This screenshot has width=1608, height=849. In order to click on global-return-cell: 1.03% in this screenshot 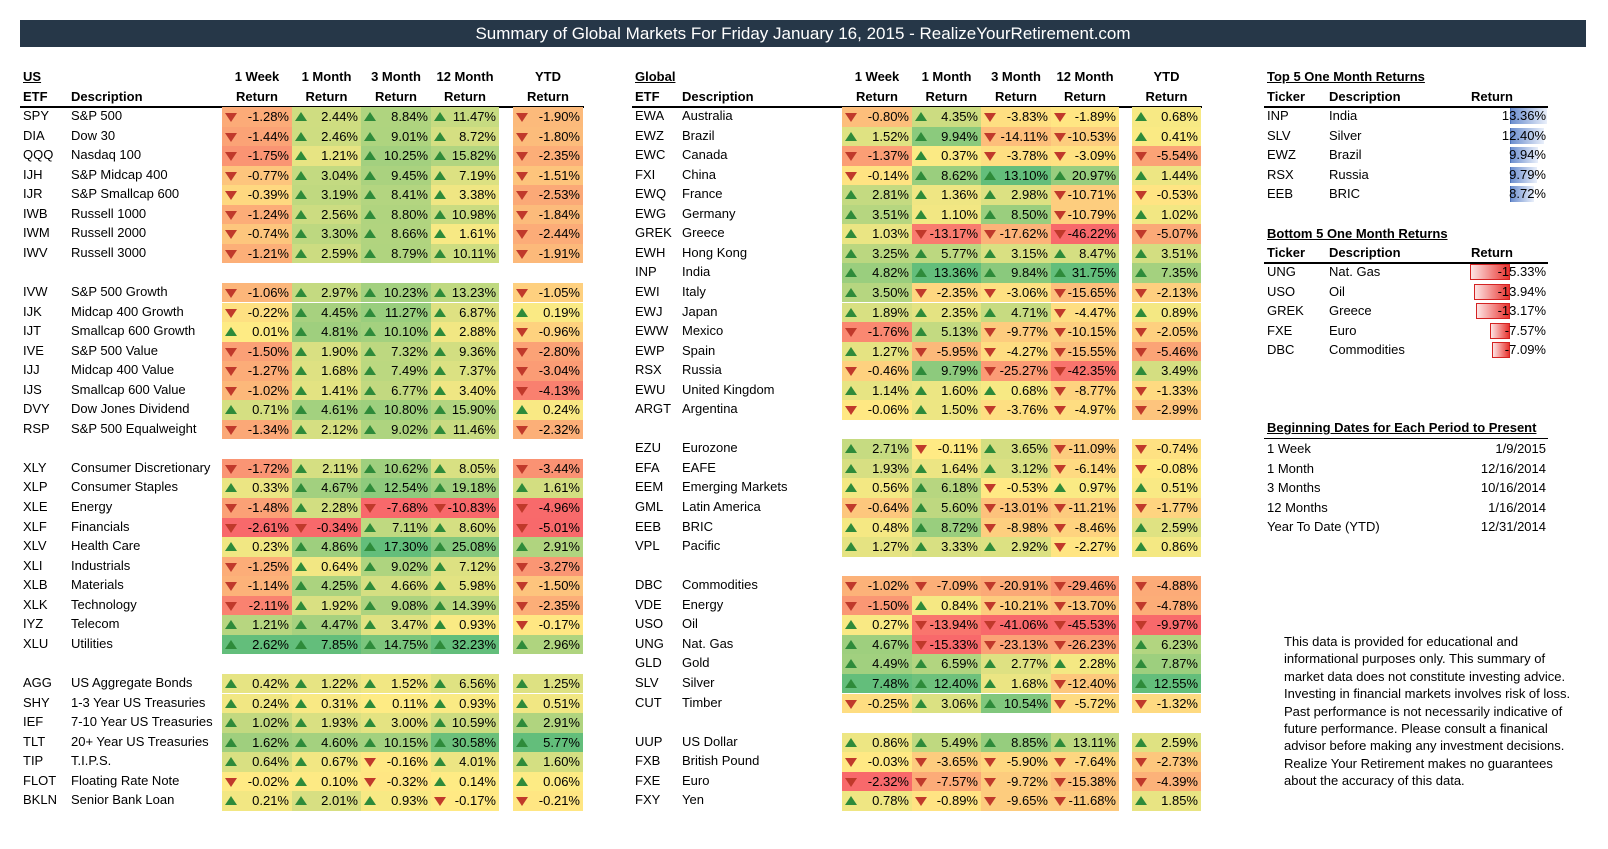, I will do `click(877, 234)`.